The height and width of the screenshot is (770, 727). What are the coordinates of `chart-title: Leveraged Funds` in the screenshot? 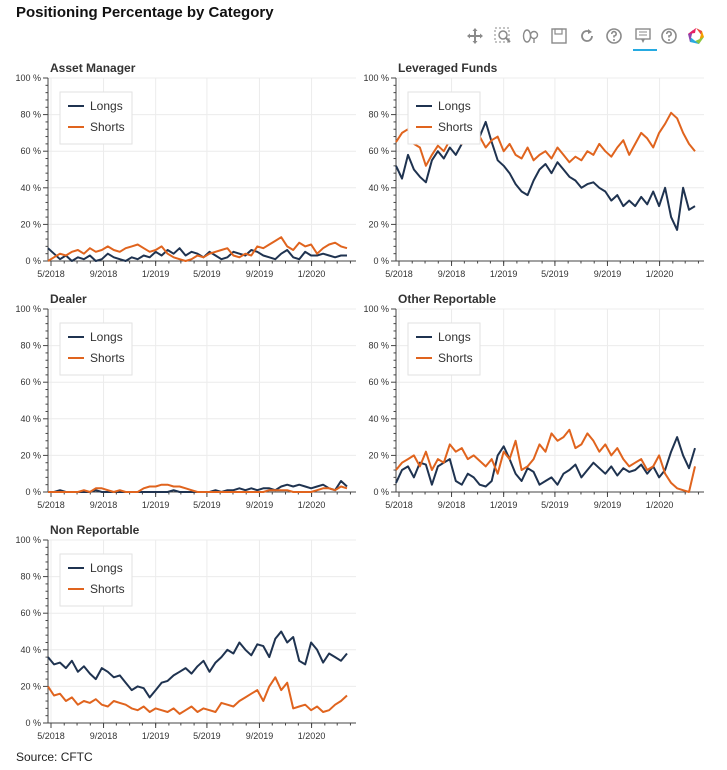 It's located at (448, 68).